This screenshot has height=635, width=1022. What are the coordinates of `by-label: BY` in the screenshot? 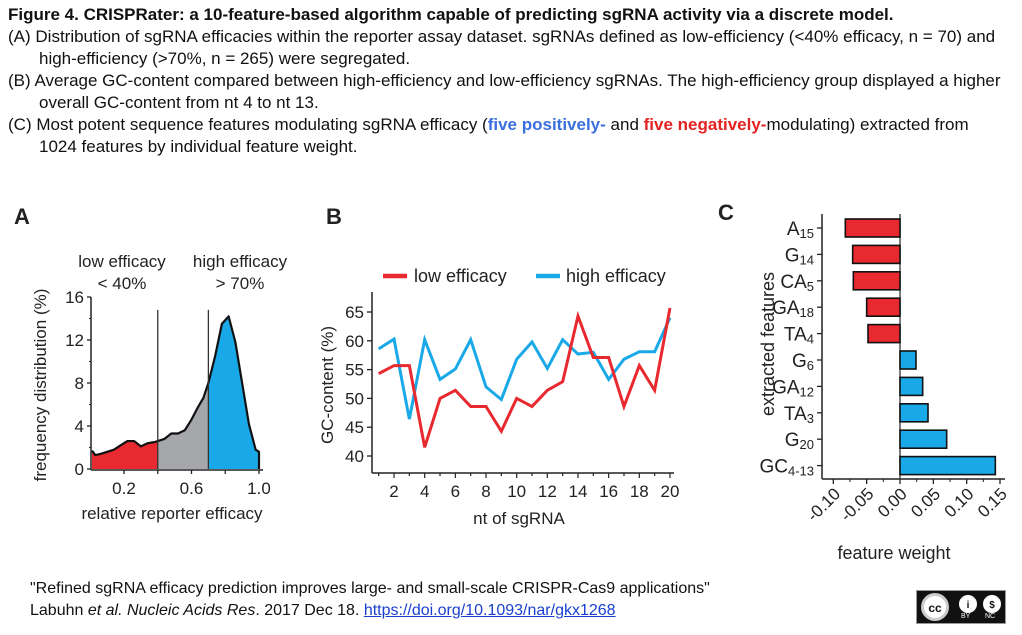 It's located at (966, 616).